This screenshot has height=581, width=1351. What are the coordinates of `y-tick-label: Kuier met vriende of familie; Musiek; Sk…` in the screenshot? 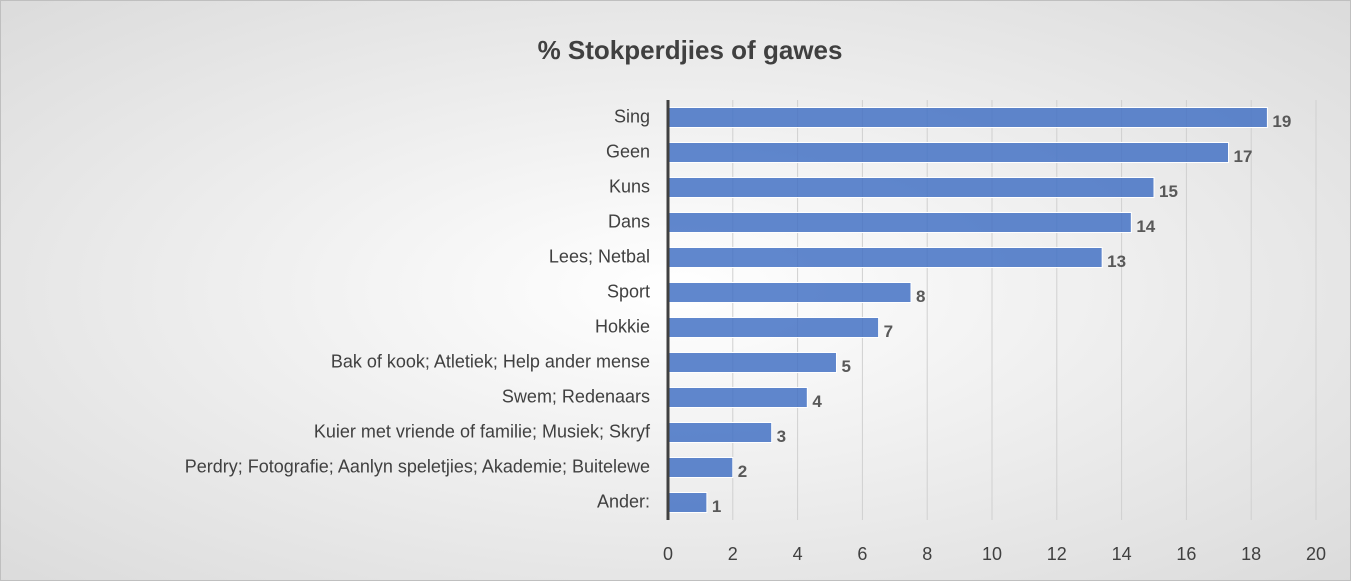 It's located at (482, 431).